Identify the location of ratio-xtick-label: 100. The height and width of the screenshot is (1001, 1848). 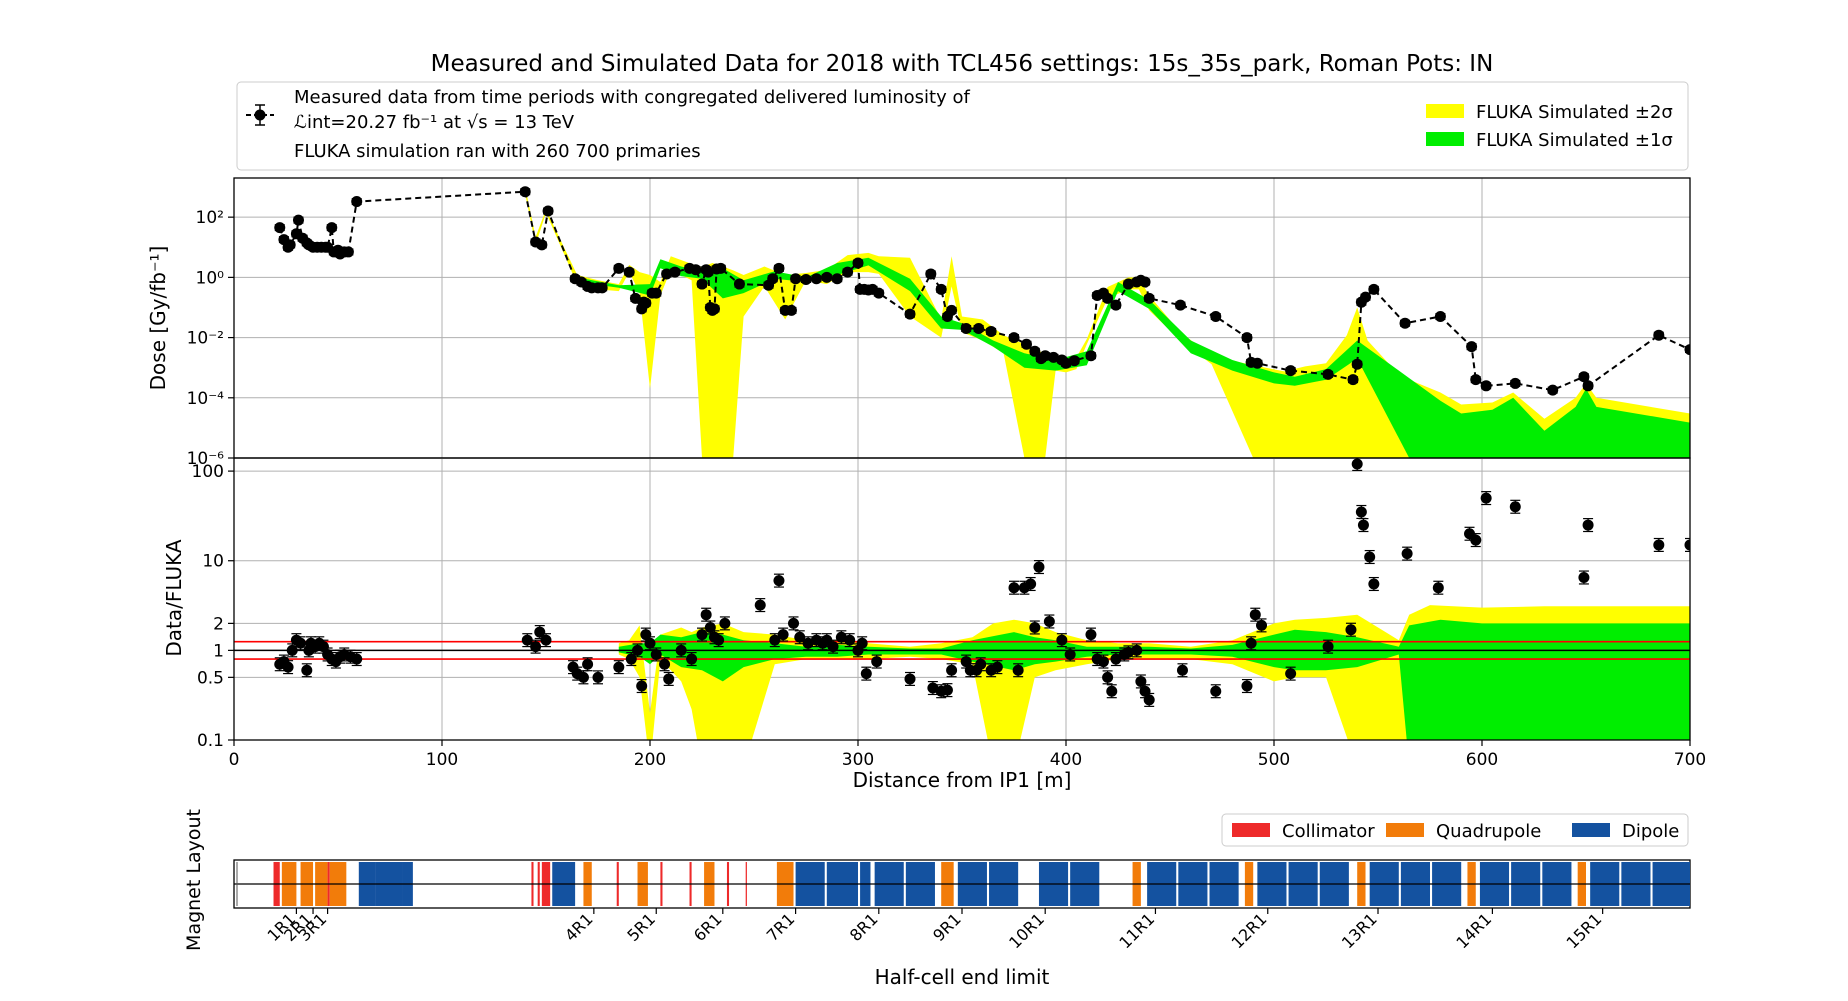
(442, 760).